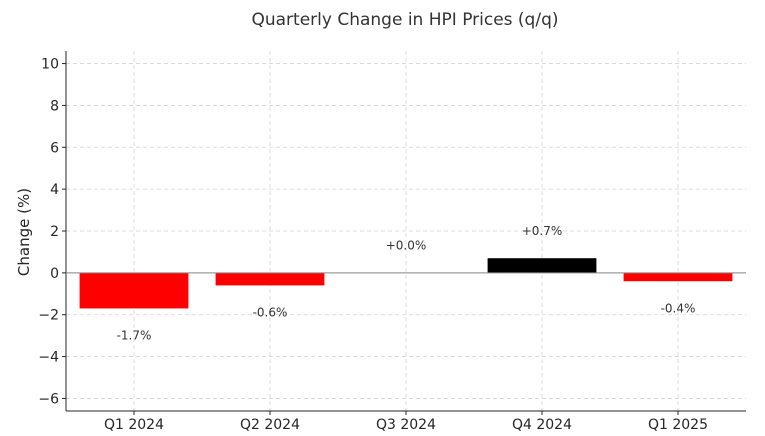 The image size is (765, 436). Describe the element at coordinates (50, 65) in the screenshot. I see `y-tick-label: 10` at that location.